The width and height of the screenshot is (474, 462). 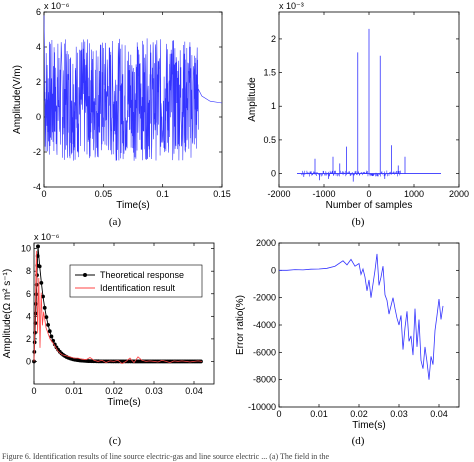 I want to click on y-tick-label: 8, so click(x=28, y=271).